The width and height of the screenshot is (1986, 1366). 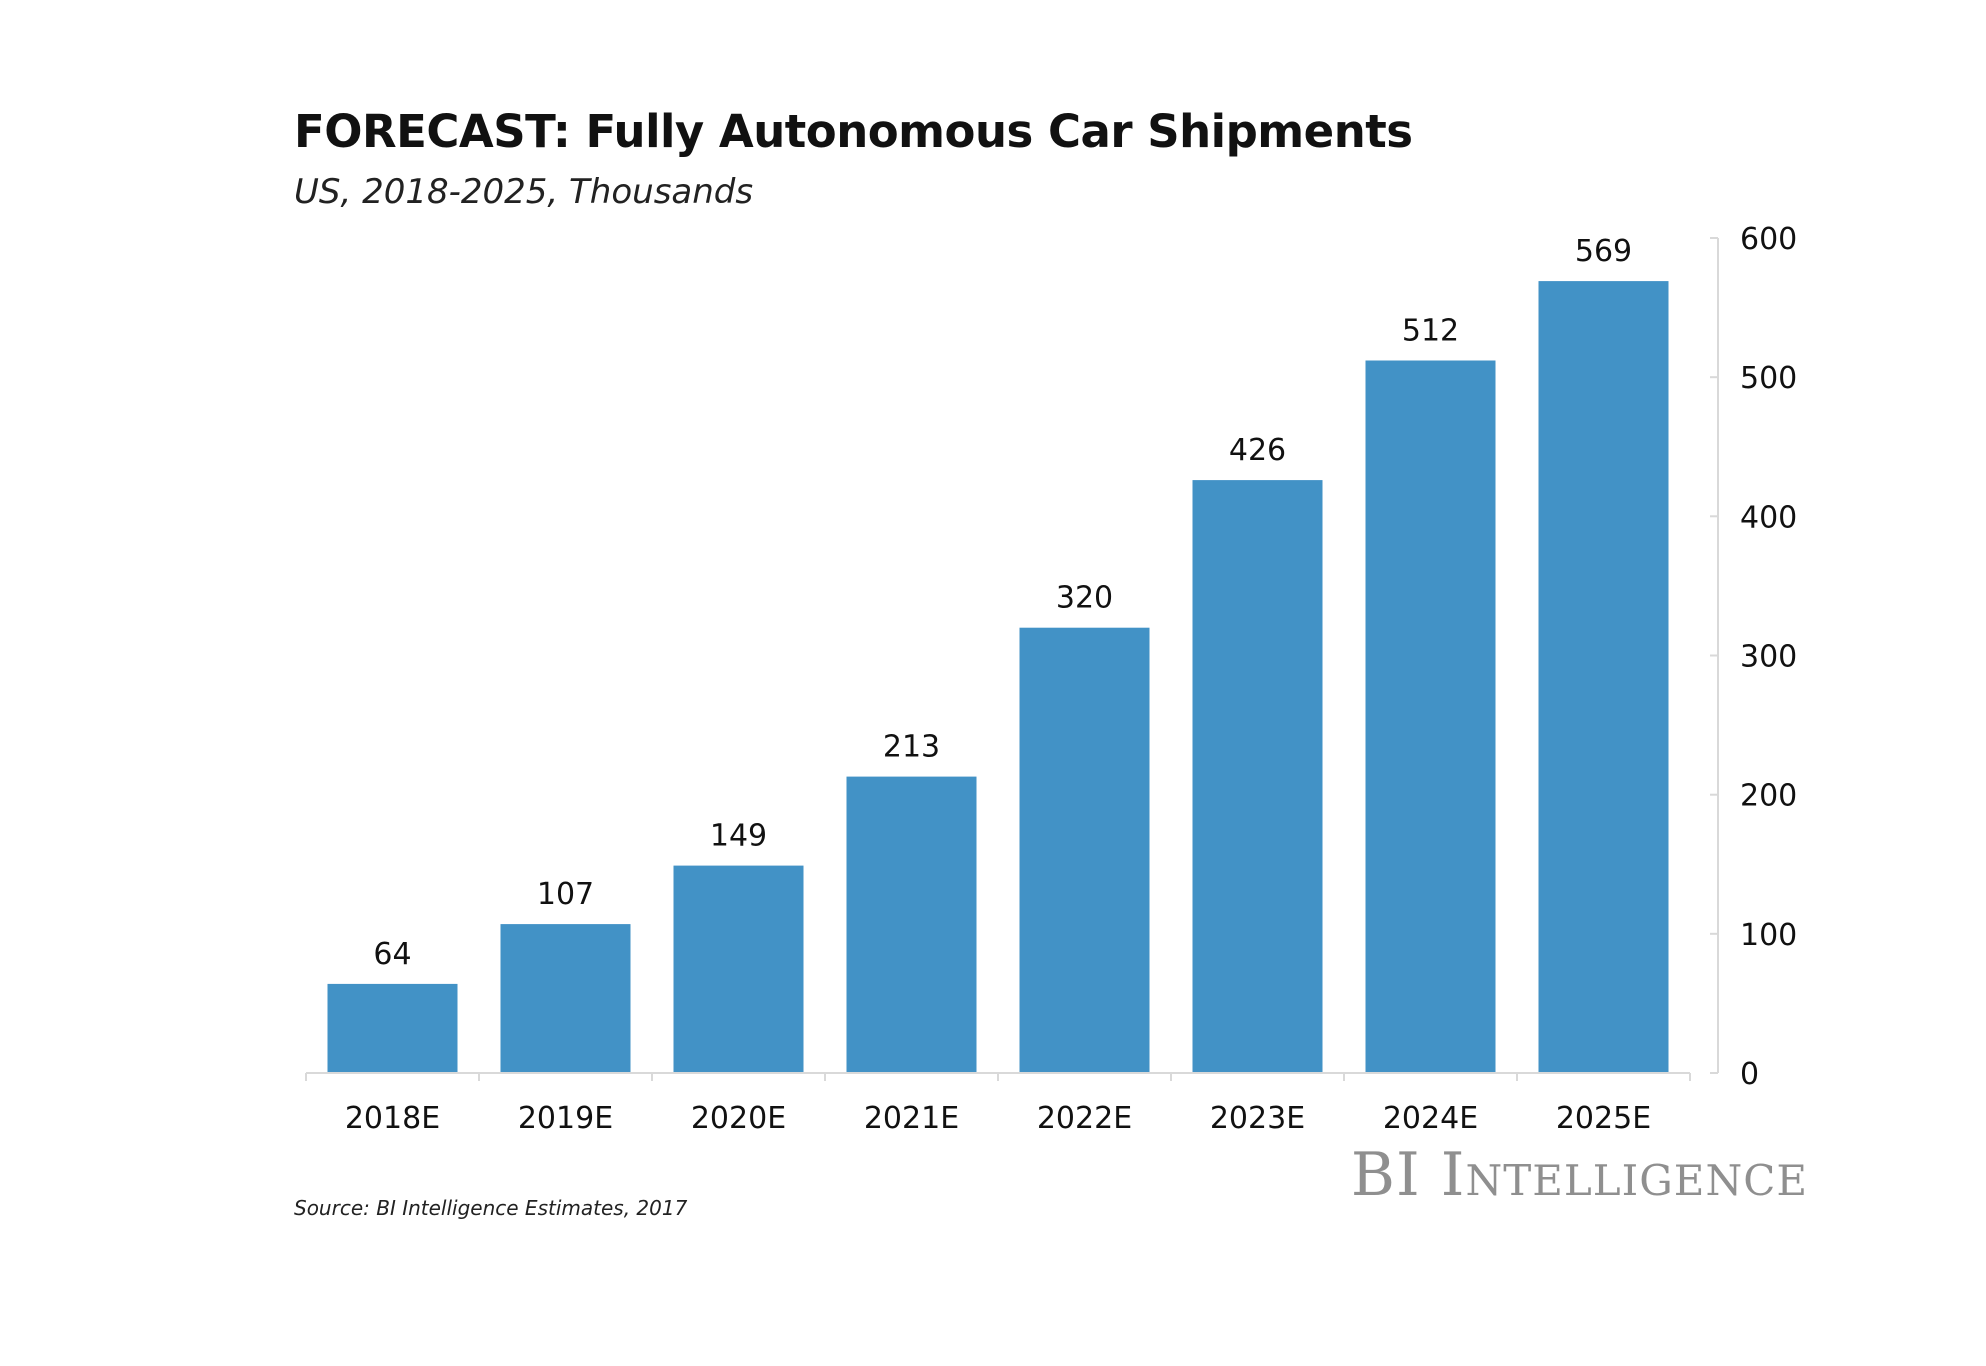 What do you see at coordinates (1084, 598) in the screenshot?
I see `data-label-2022E: 320` at bounding box center [1084, 598].